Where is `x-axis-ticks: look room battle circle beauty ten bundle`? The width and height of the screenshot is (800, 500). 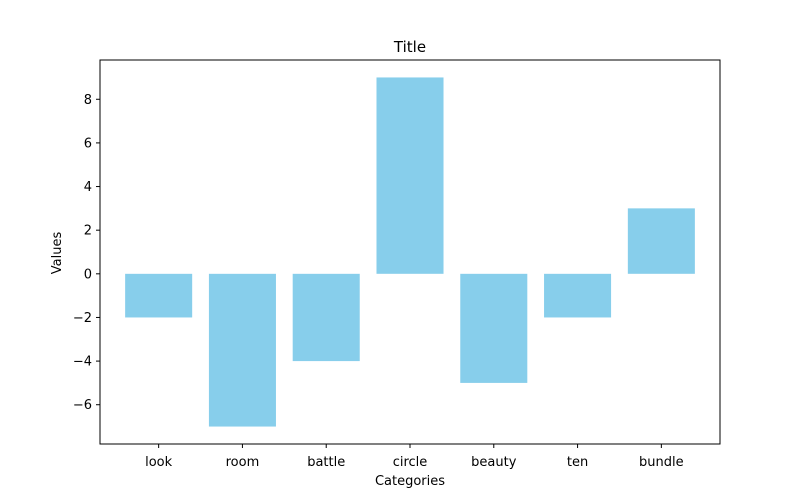 x-axis-ticks: look room battle circle beauty ten bundle is located at coordinates (414, 457).